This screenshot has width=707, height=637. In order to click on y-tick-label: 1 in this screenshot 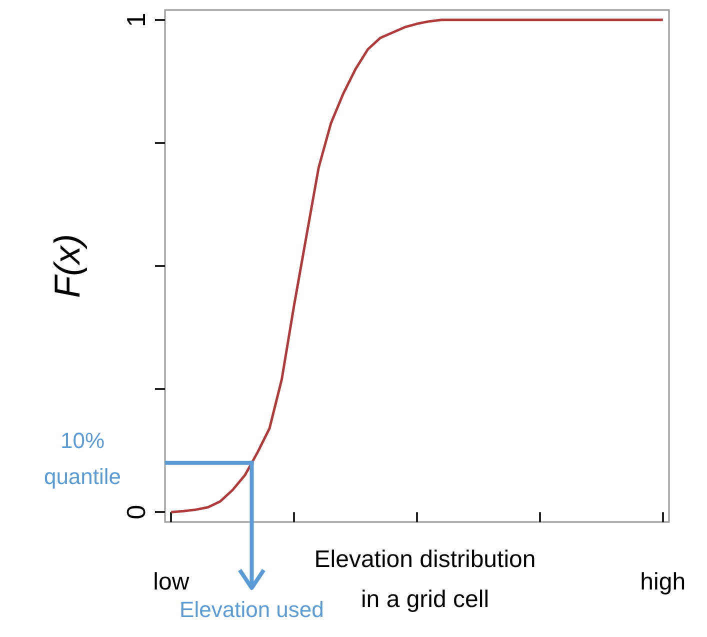, I will do `click(136, 20)`.